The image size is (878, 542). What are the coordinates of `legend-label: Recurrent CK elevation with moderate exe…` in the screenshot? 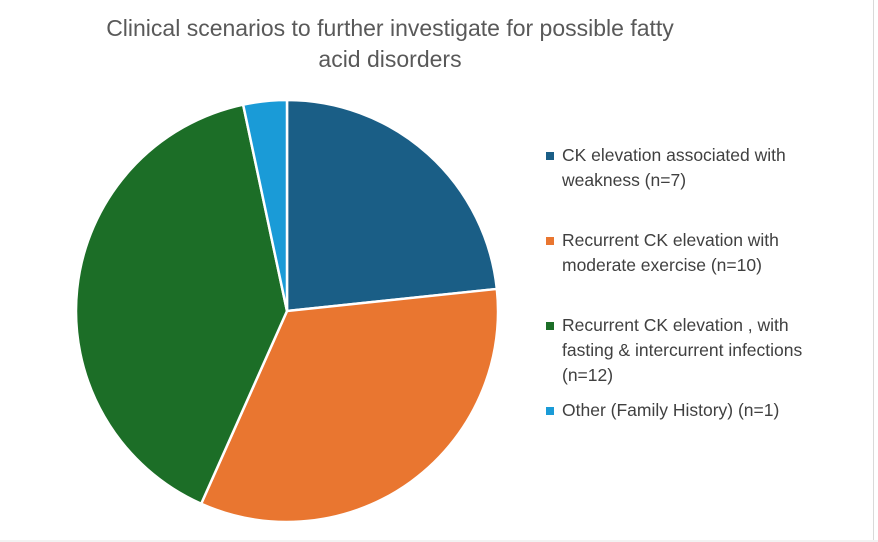 It's located at (670, 252).